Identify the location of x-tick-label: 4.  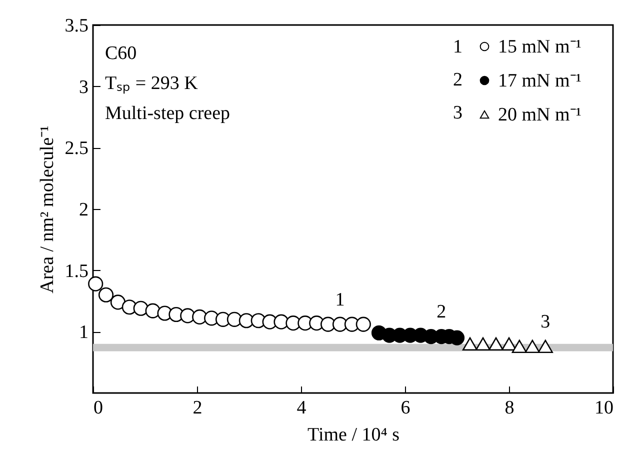
(301, 408).